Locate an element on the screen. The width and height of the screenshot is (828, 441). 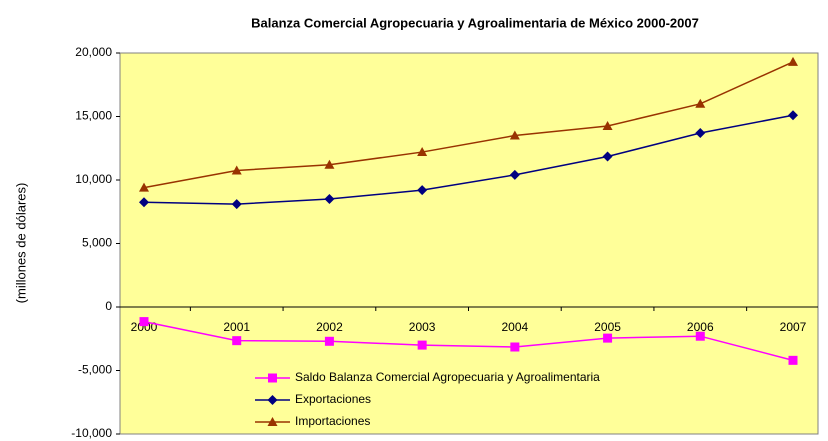
legend-label: Exportaciones is located at coordinates (333, 399).